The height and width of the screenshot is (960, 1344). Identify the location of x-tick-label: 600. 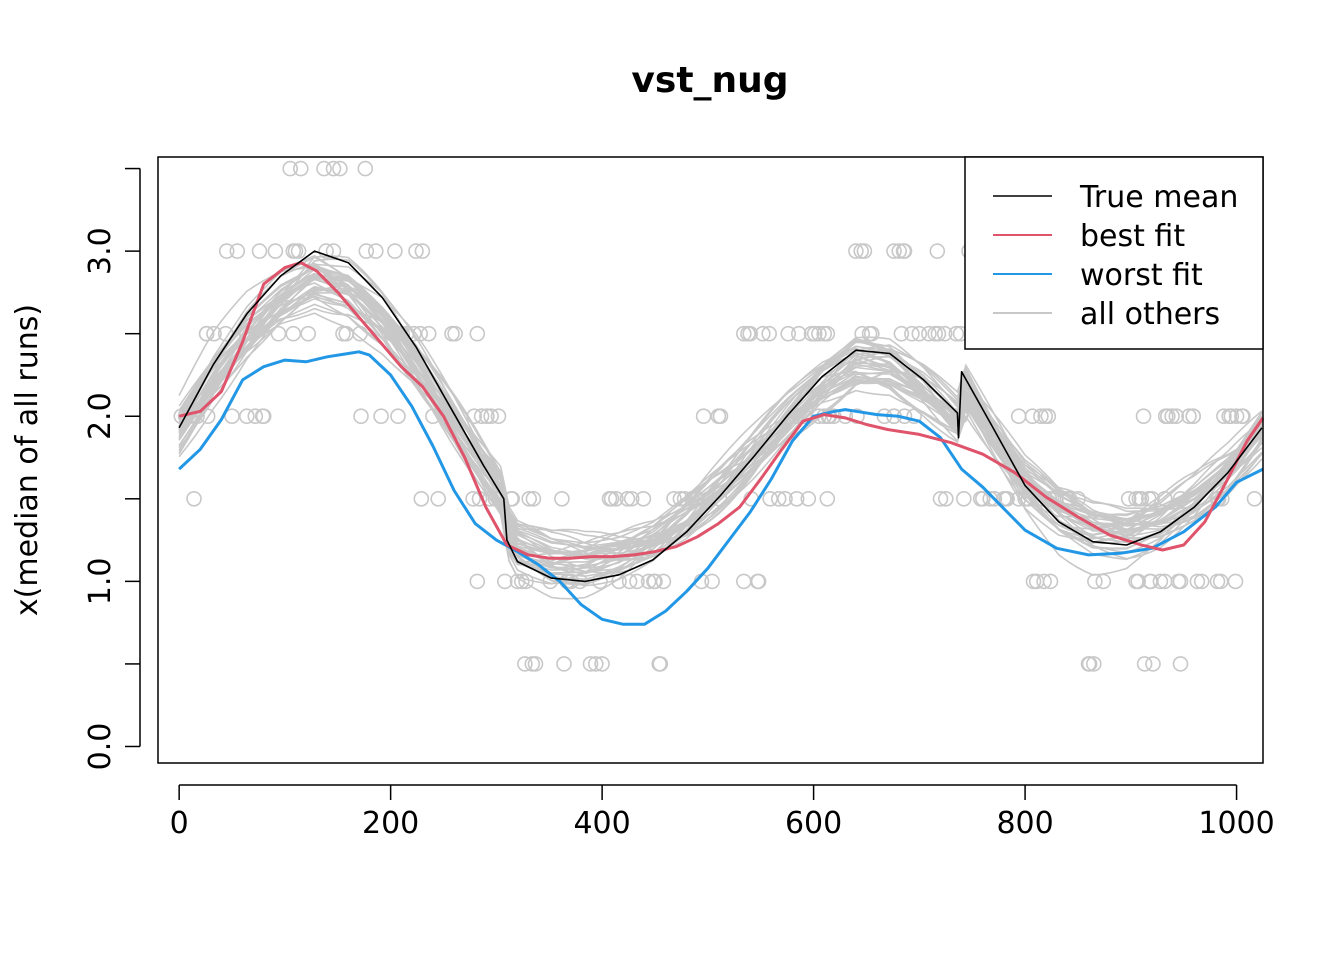
(813, 823).